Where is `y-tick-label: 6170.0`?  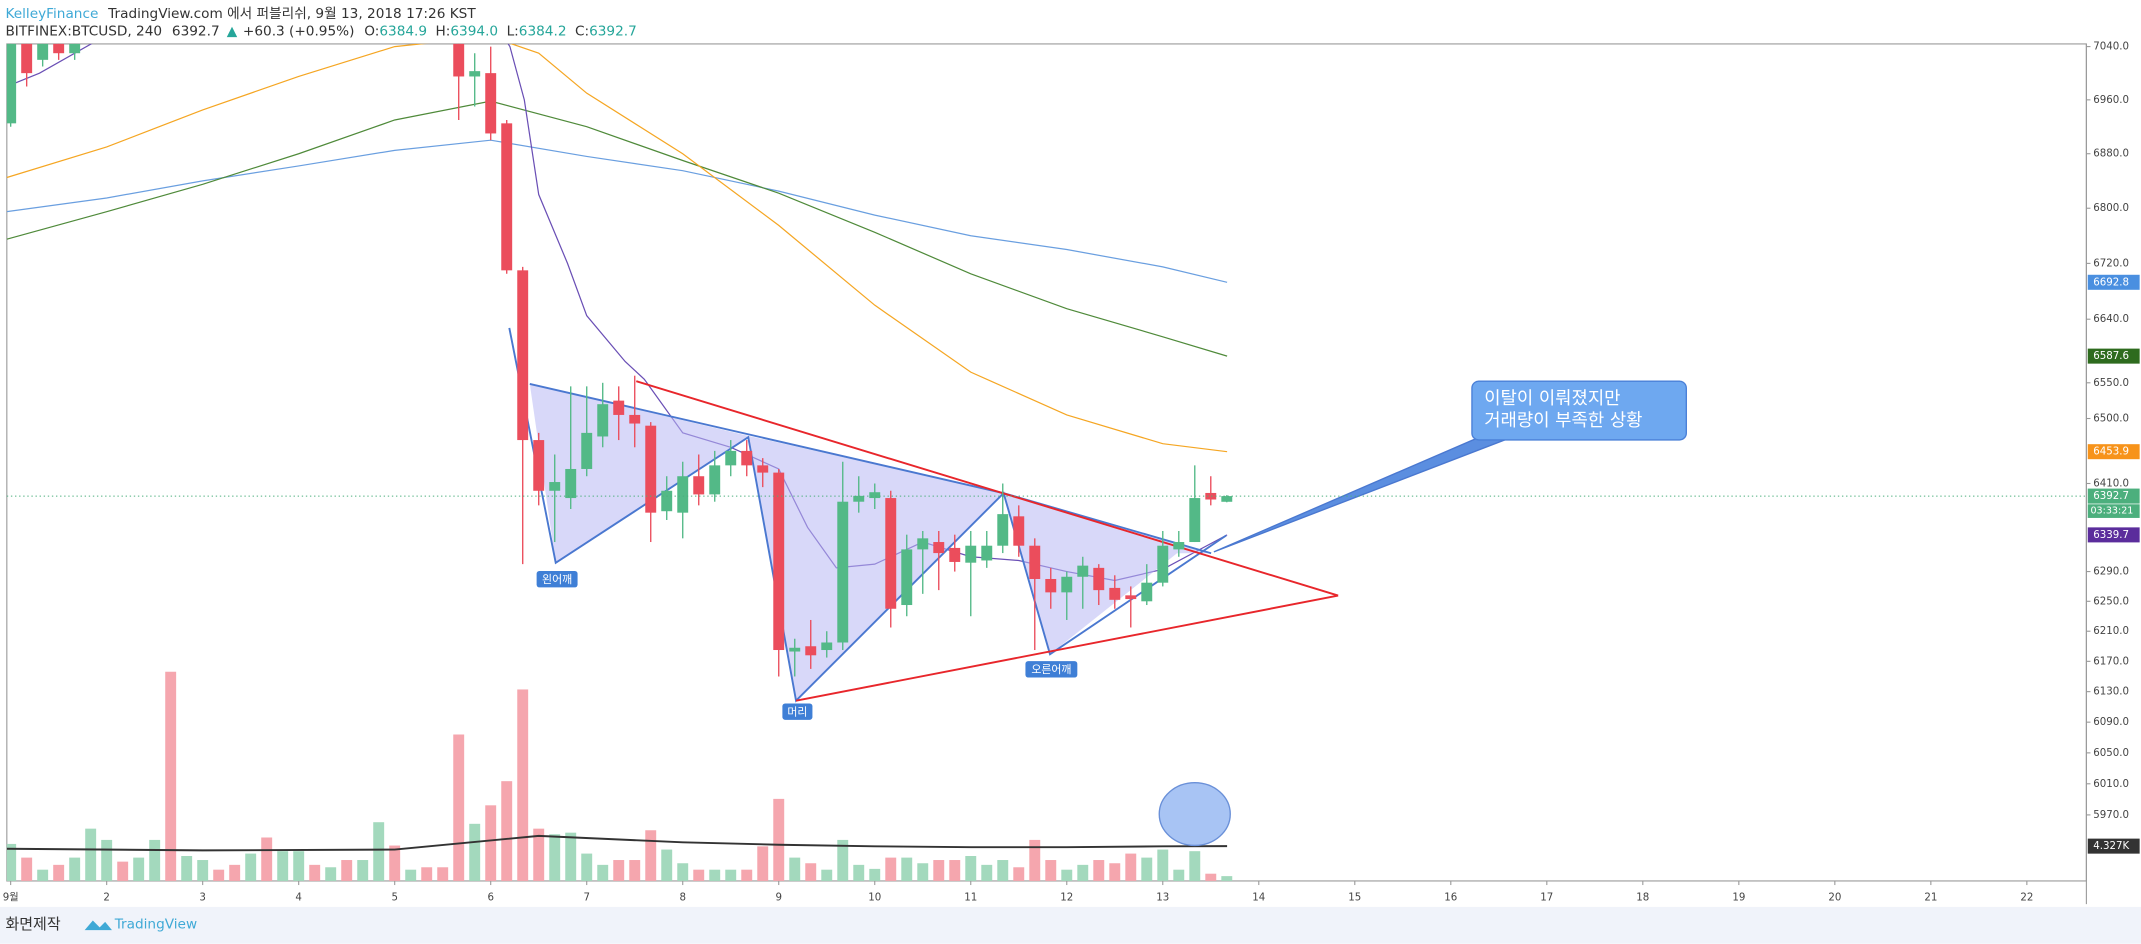 y-tick-label: 6170.0 is located at coordinates (2111, 661).